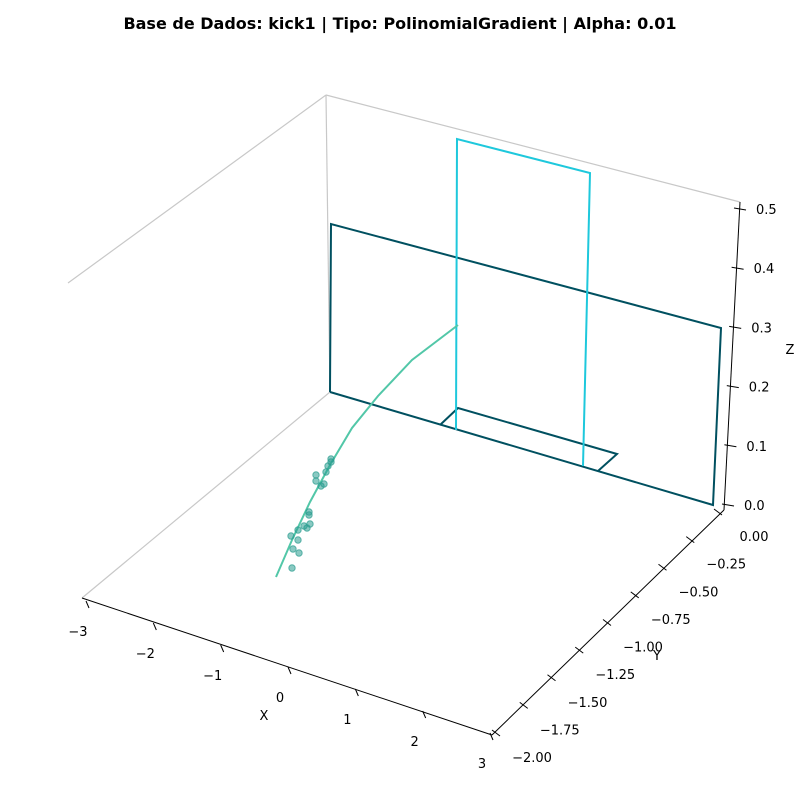 Image resolution: width=800 pixels, height=800 pixels. Describe the element at coordinates (656, 656) in the screenshot. I see `y-axis-label: Y` at that location.